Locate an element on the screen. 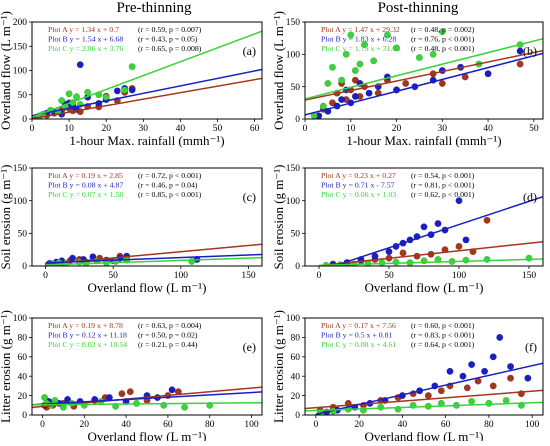 The width and height of the screenshot is (550, 446). equation-b: Plot B y = 0.5 x + 0.81 is located at coordinates (356, 335).